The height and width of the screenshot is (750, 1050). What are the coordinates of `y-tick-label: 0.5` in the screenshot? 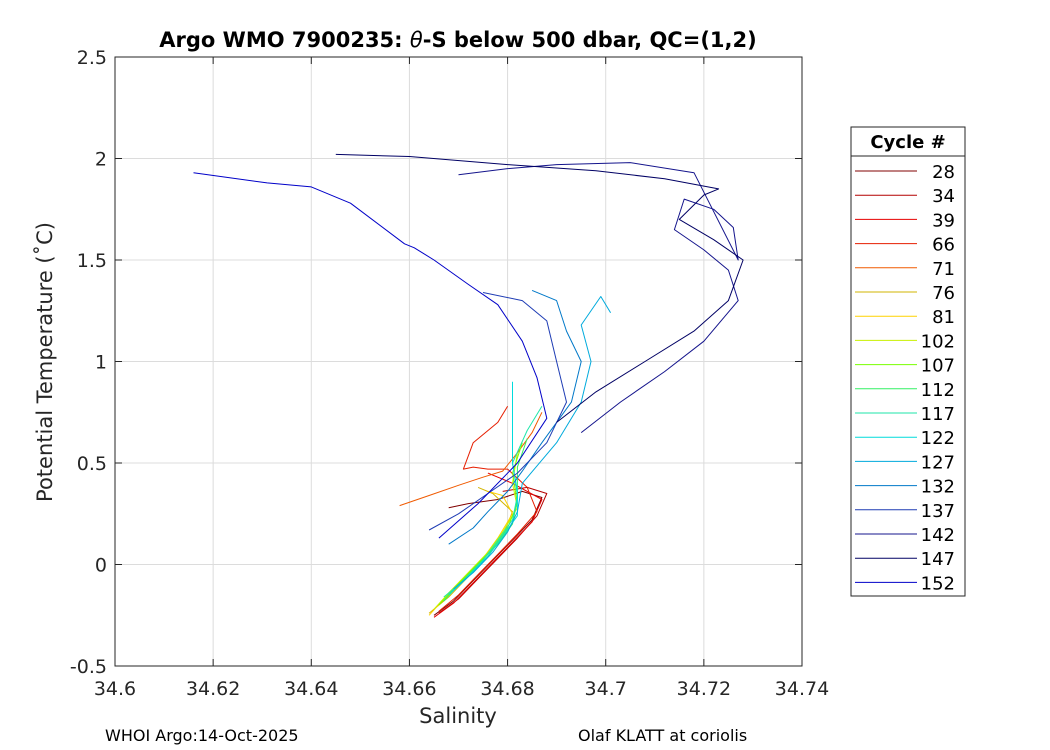 It's located at (92, 464).